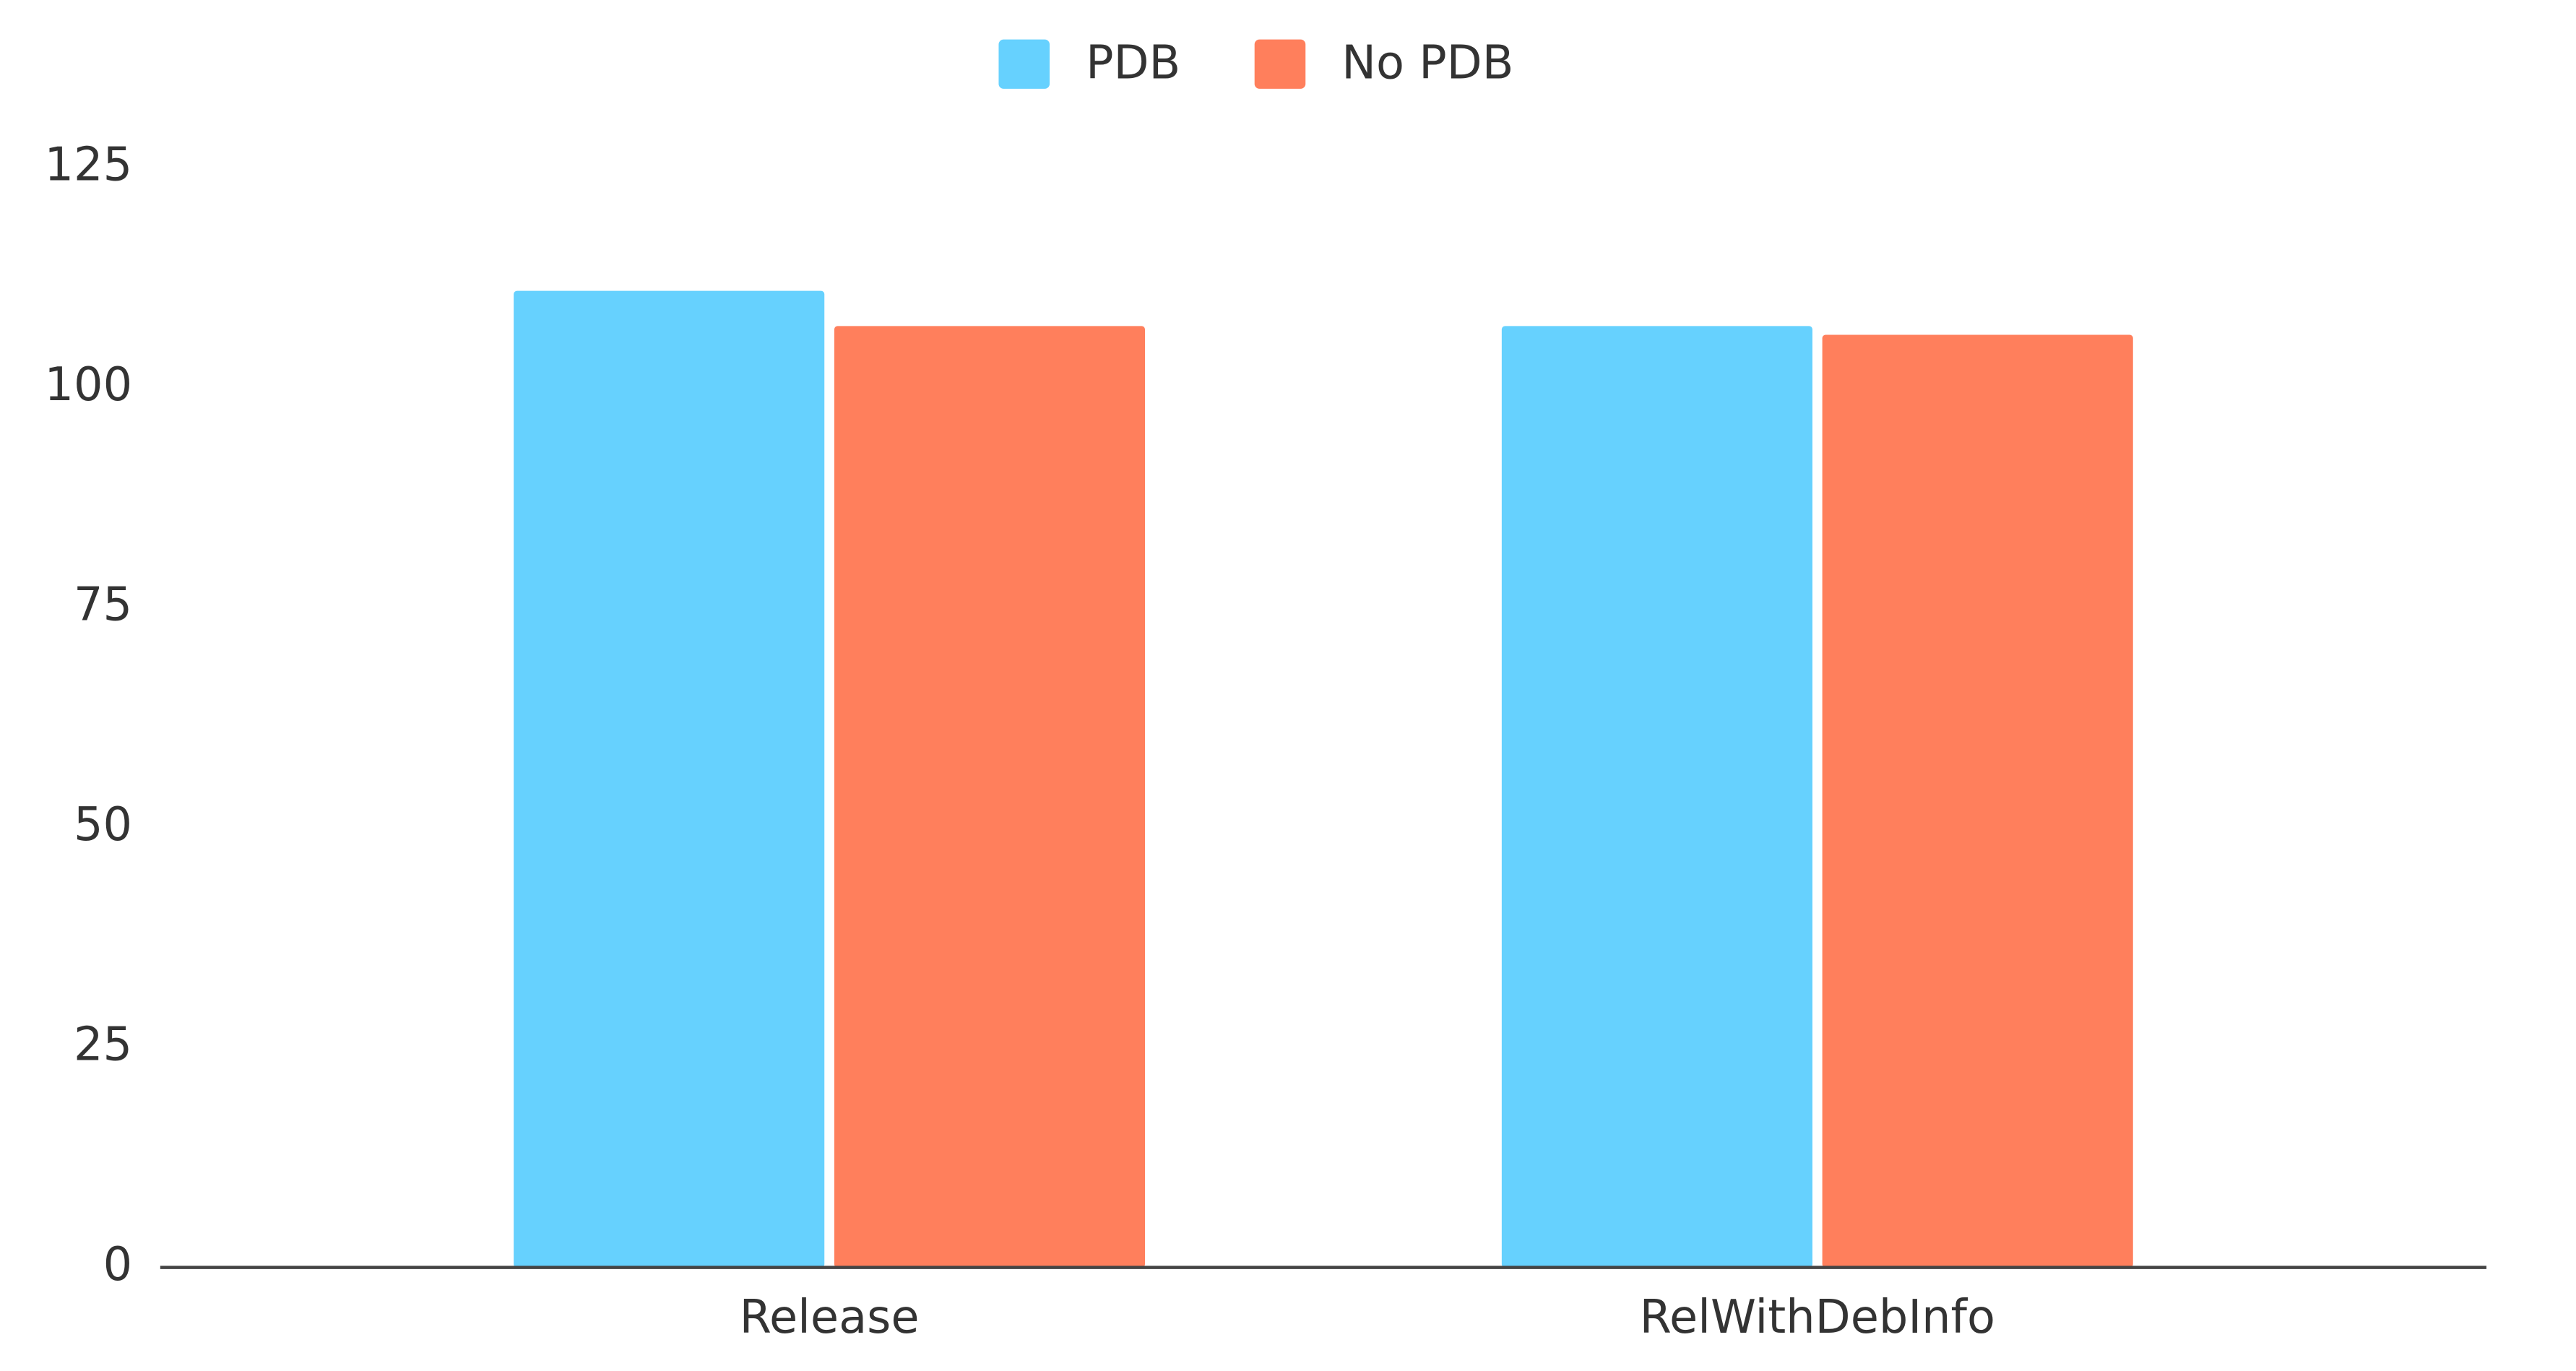 This screenshot has width=2576, height=1371. Describe the element at coordinates (118, 1265) in the screenshot. I see `y-tick-label: 0` at that location.